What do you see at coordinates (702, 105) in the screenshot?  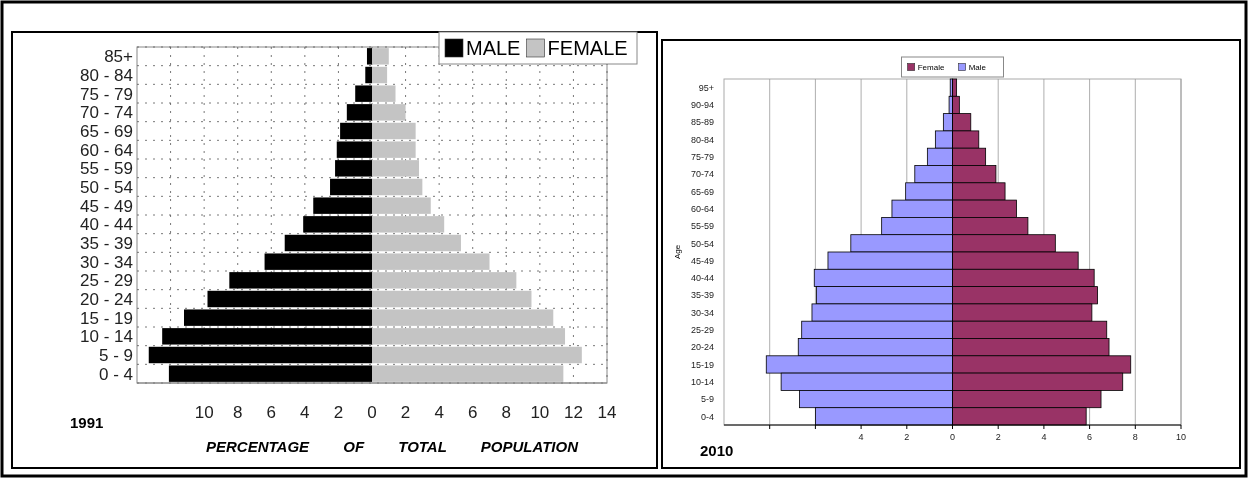 I see `y-tick-label: 90-94` at bounding box center [702, 105].